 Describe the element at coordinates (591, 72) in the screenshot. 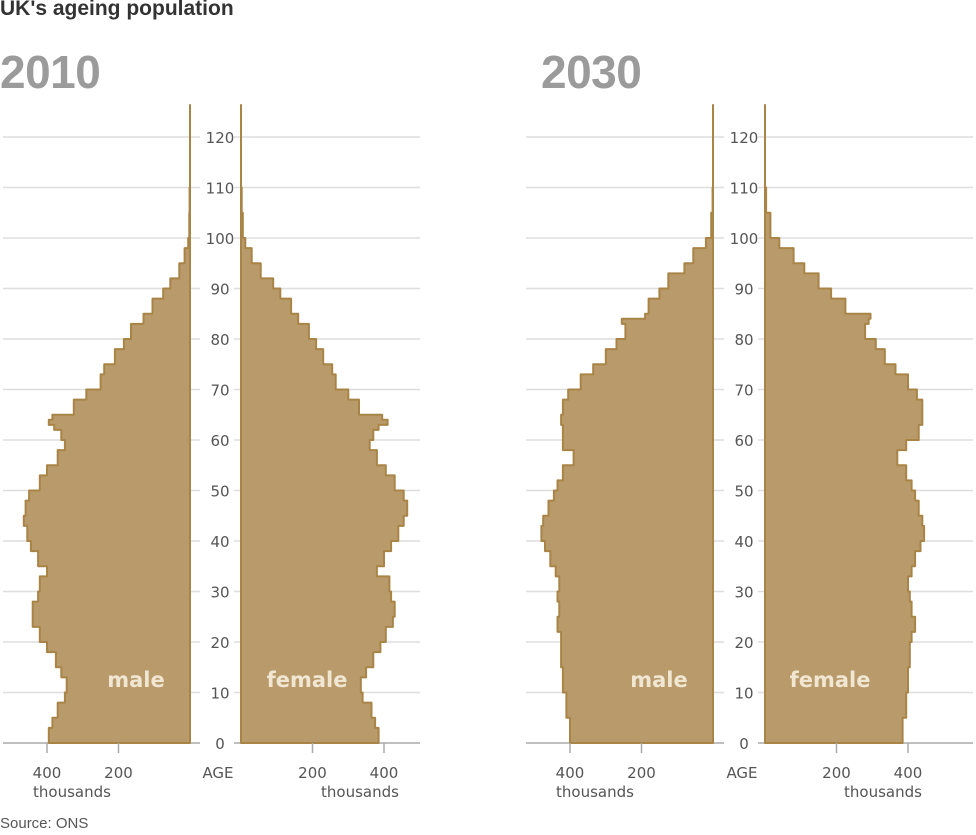

I see `year-label-2030: 2030` at that location.